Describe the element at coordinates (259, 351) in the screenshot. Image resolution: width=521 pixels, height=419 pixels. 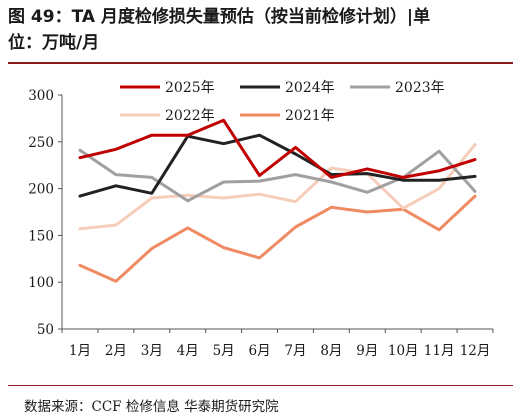
I see `x-tick-label: 6月` at that location.